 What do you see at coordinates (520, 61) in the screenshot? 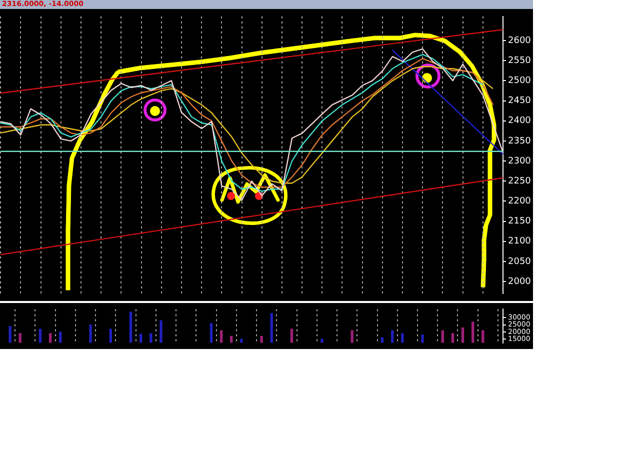
I see `y-tick-label: 2550` at bounding box center [520, 61].